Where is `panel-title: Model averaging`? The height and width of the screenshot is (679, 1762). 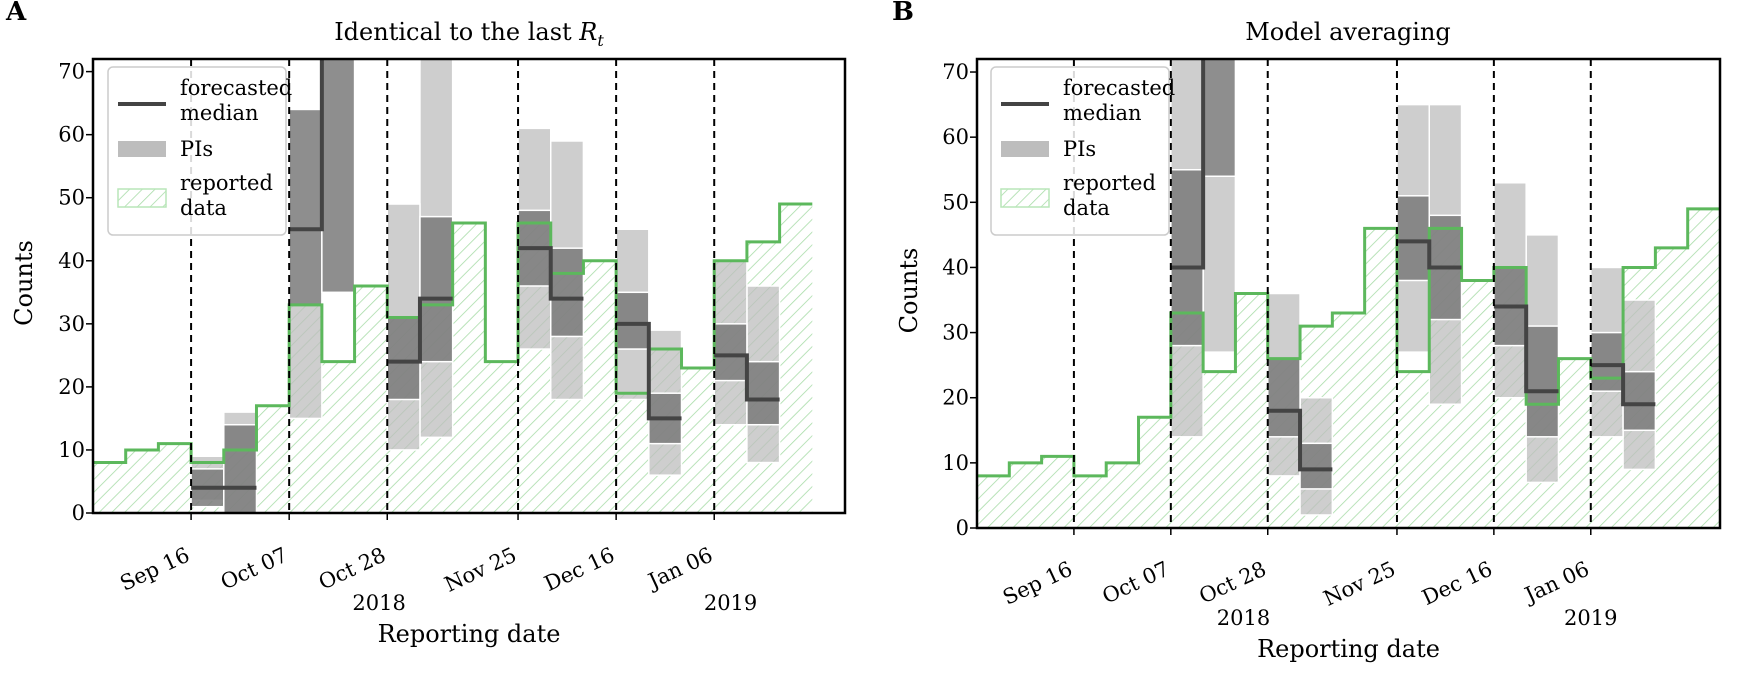 panel-title: Model averaging is located at coordinates (1348, 32).